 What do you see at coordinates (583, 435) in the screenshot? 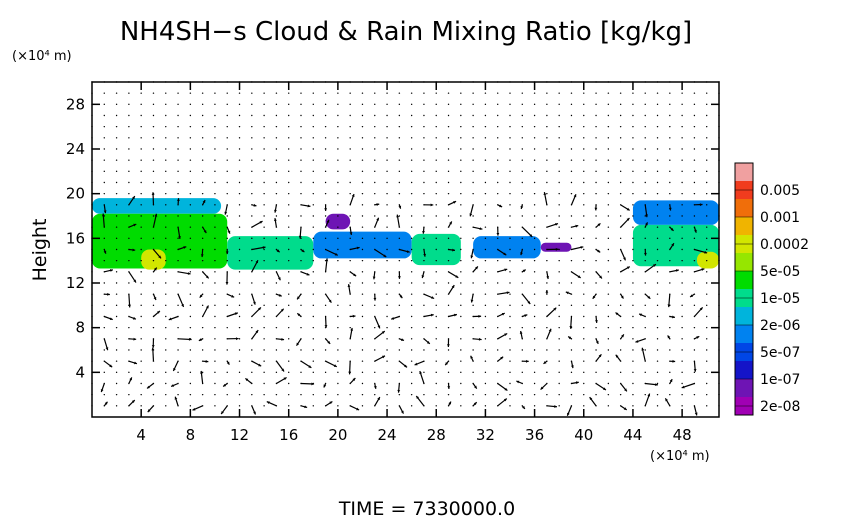
I see `x-tick-label: 40` at bounding box center [583, 435].